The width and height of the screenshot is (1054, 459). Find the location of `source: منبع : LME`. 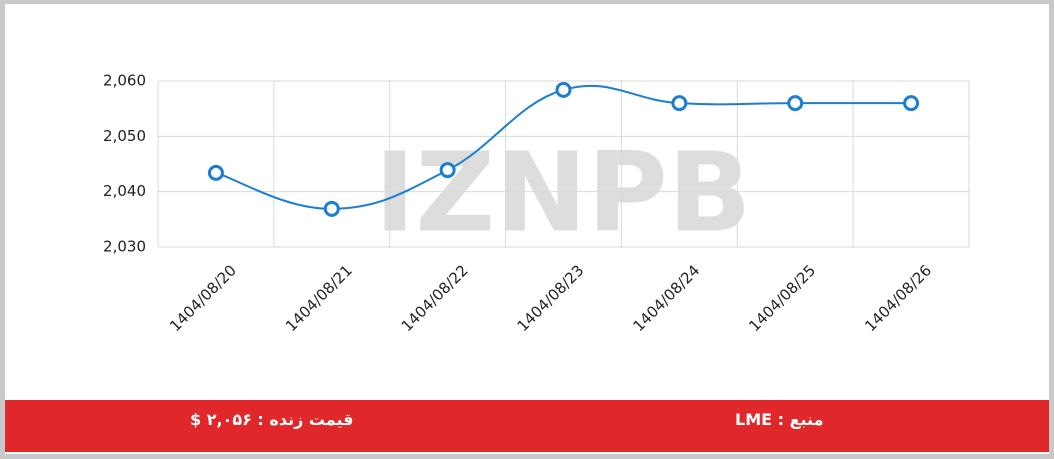

source: منبع : LME is located at coordinates (779, 419).